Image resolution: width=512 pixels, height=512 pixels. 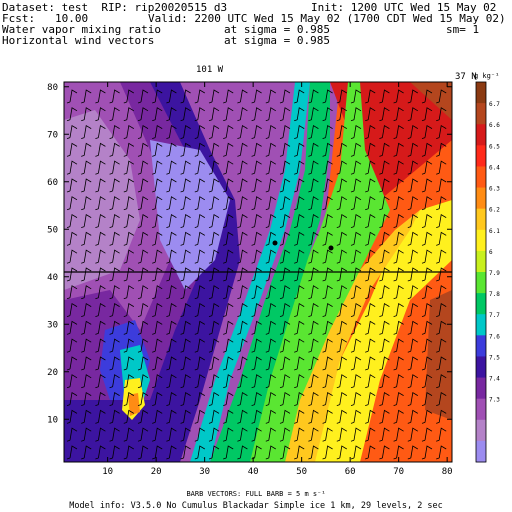 I want to click on colorbar-tick-label: 6.1, so click(x=494, y=231).